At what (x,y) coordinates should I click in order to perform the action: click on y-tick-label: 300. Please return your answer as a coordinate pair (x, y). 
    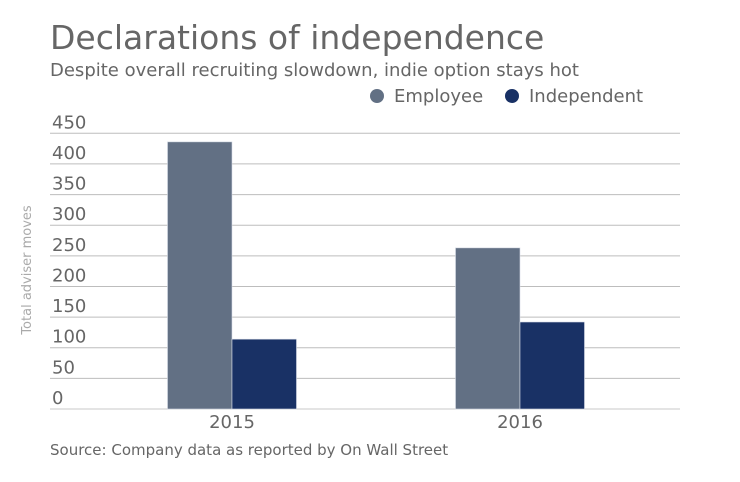
    Looking at the image, I should click on (69, 214).